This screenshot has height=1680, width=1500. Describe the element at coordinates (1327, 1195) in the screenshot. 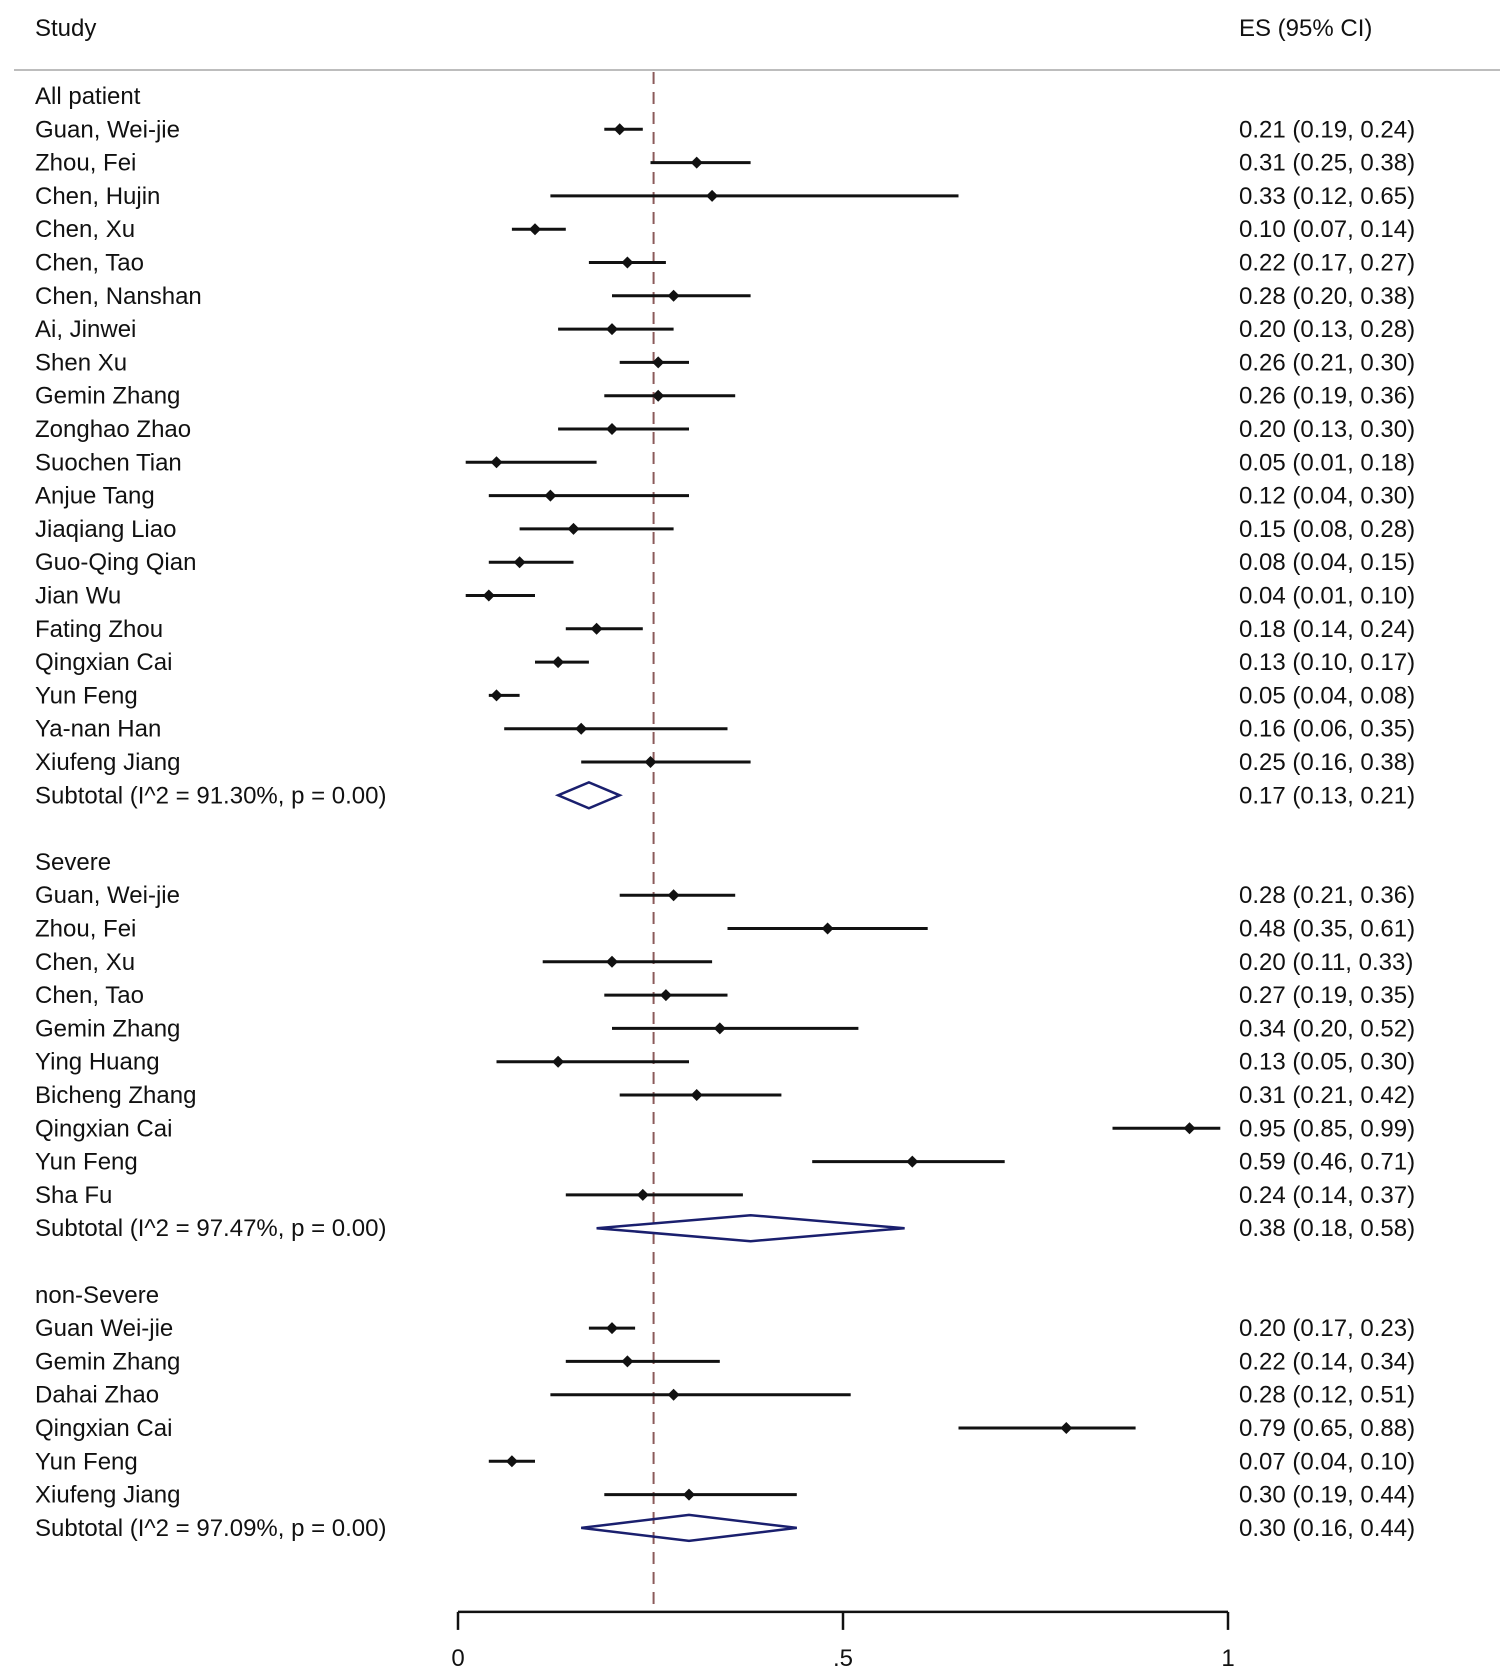

I see `es-value: 0.24 (0.14, 0.37)` at that location.